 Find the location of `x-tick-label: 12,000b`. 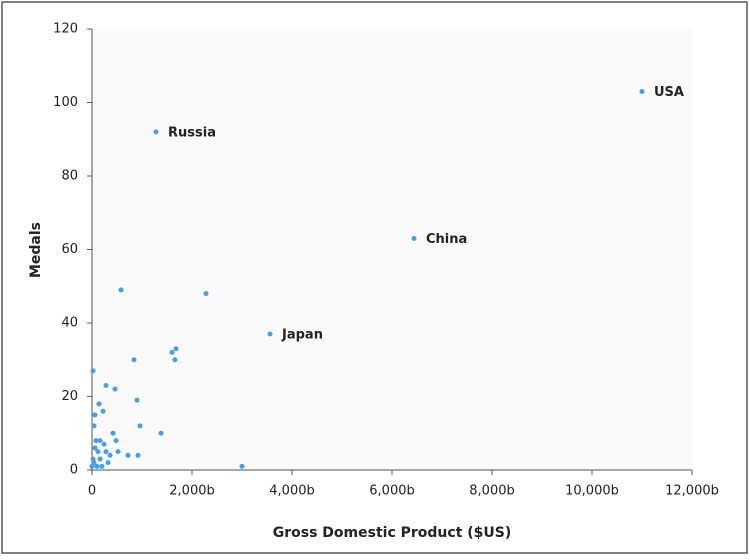

x-tick-label: 12,000b is located at coordinates (692, 491).